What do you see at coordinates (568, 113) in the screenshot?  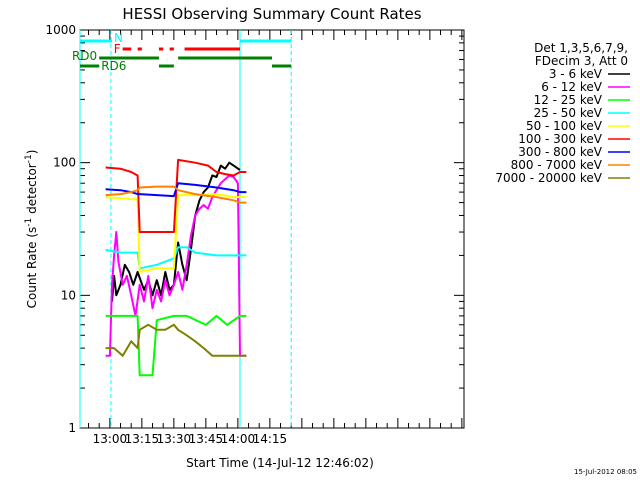 I see `legend-entry-label: 25 - 50 keV` at bounding box center [568, 113].